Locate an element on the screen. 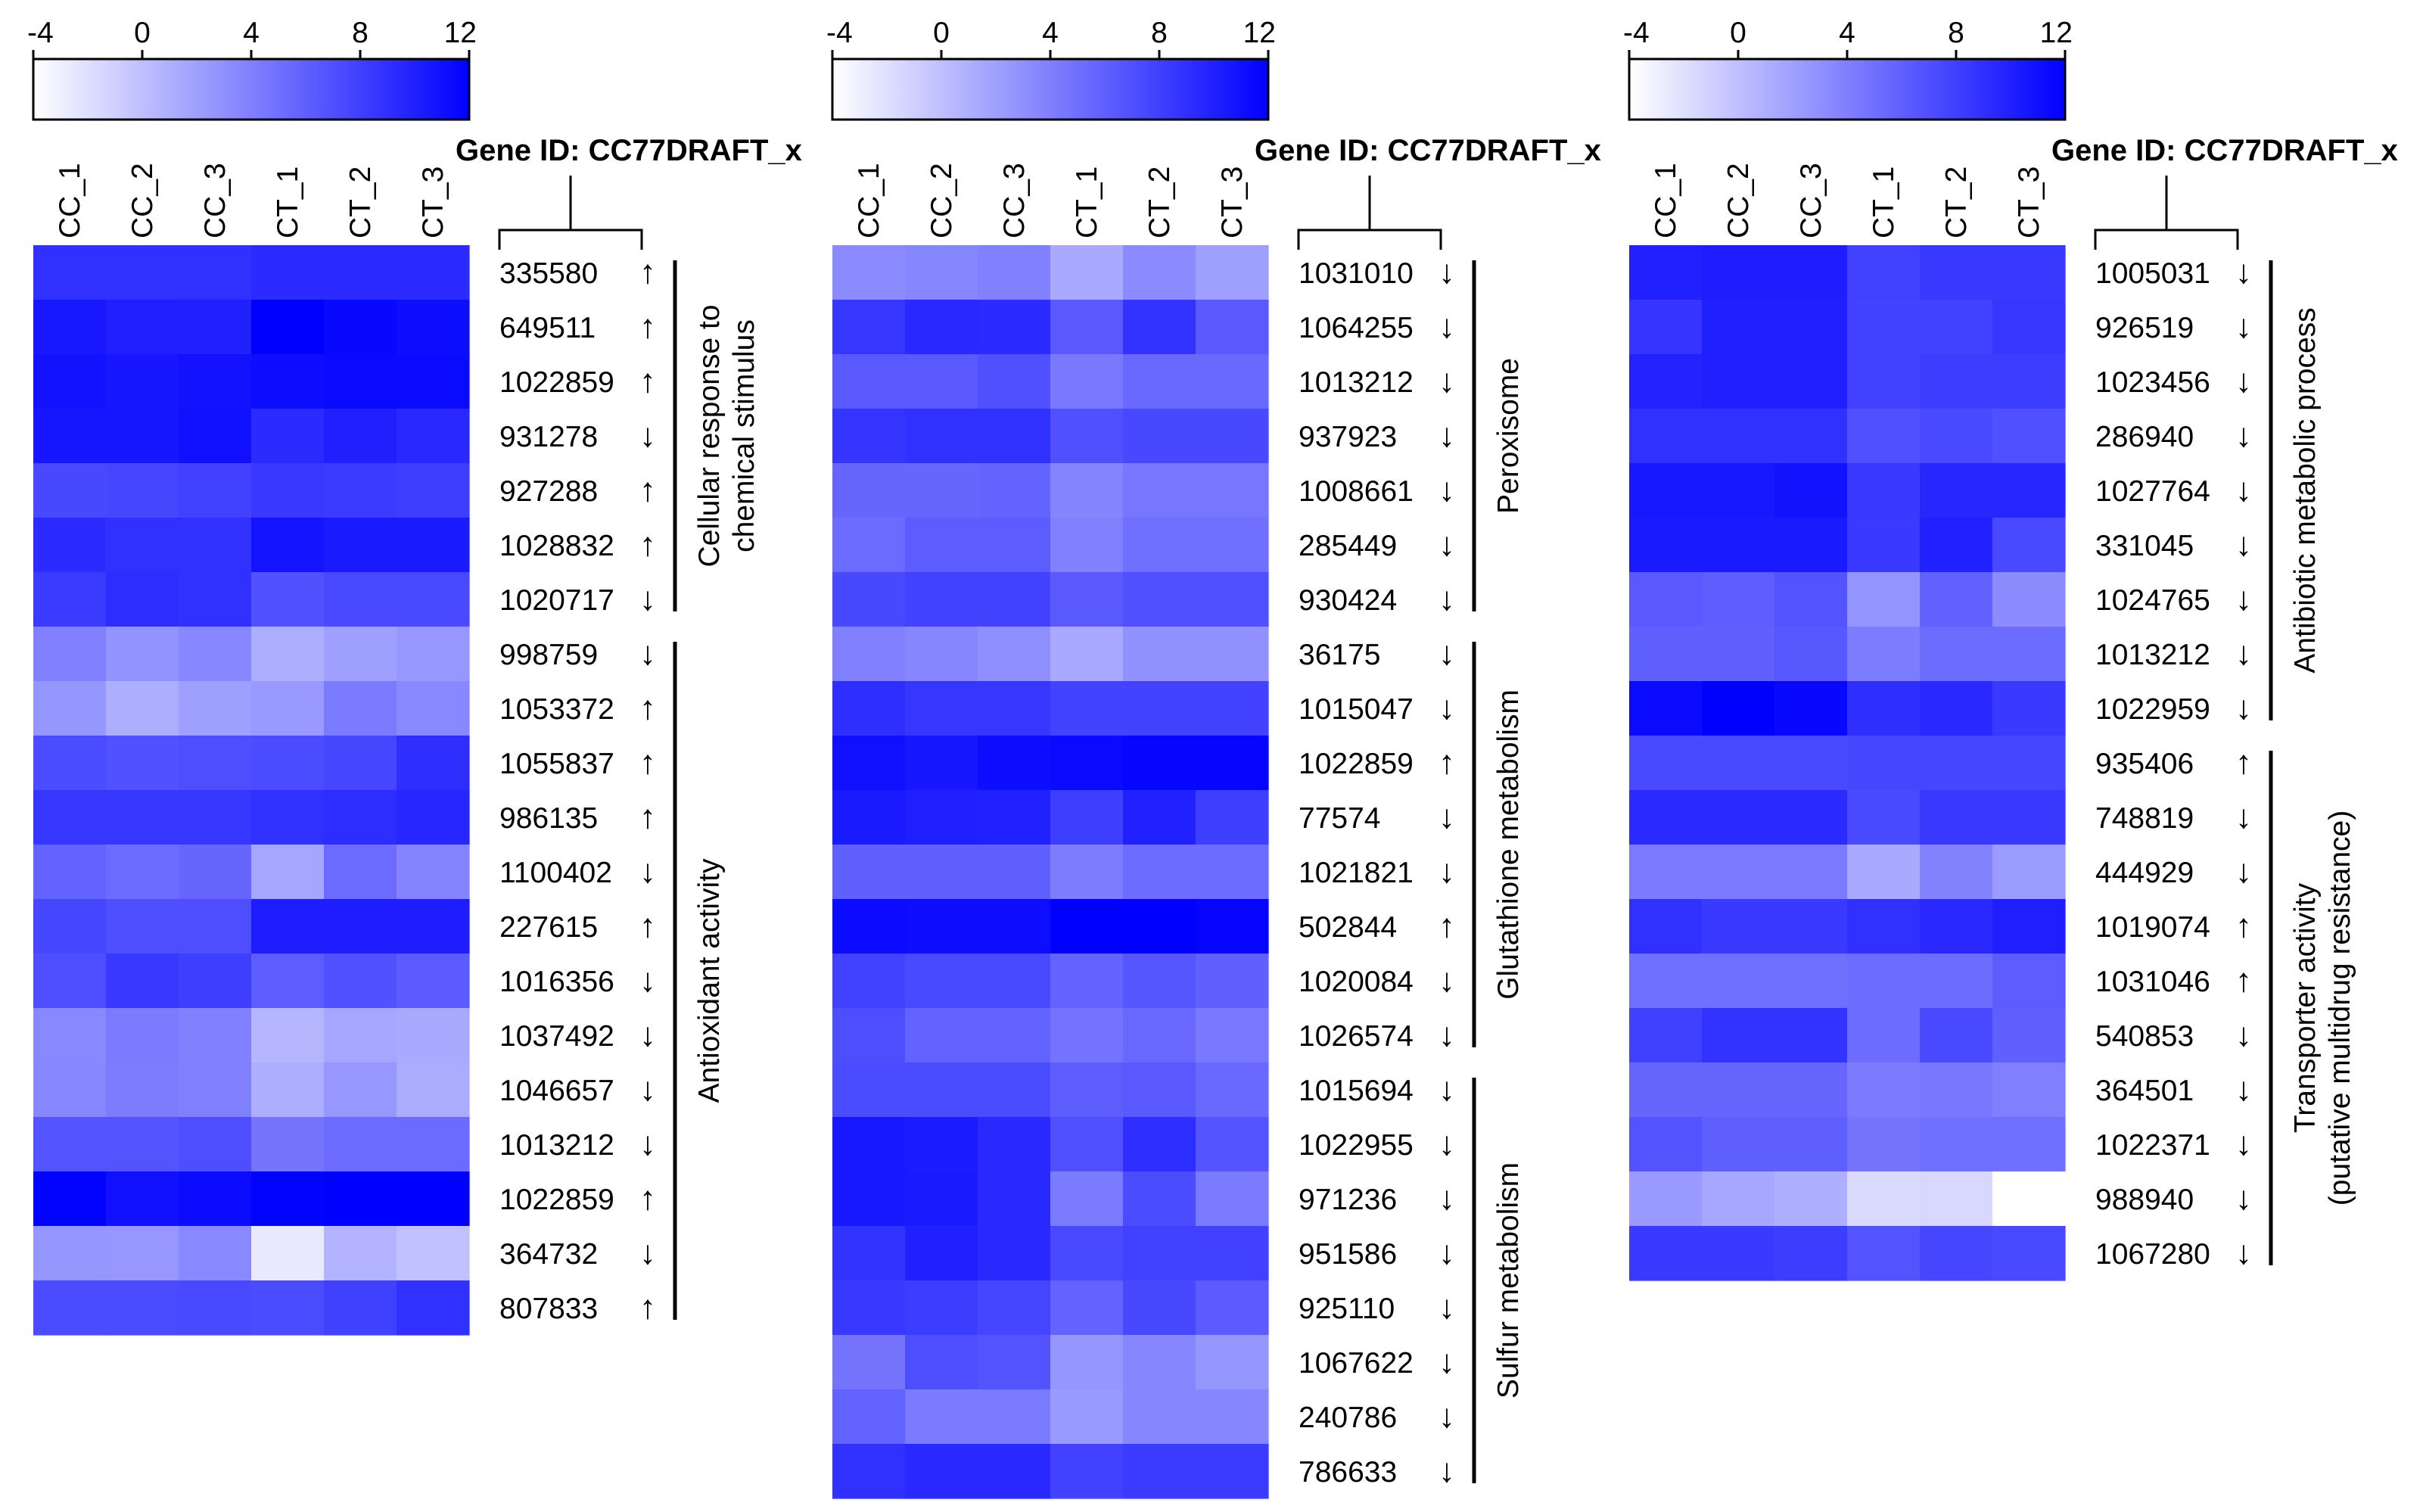  column-label-cc-1: CC_1 is located at coordinates (70, 200).